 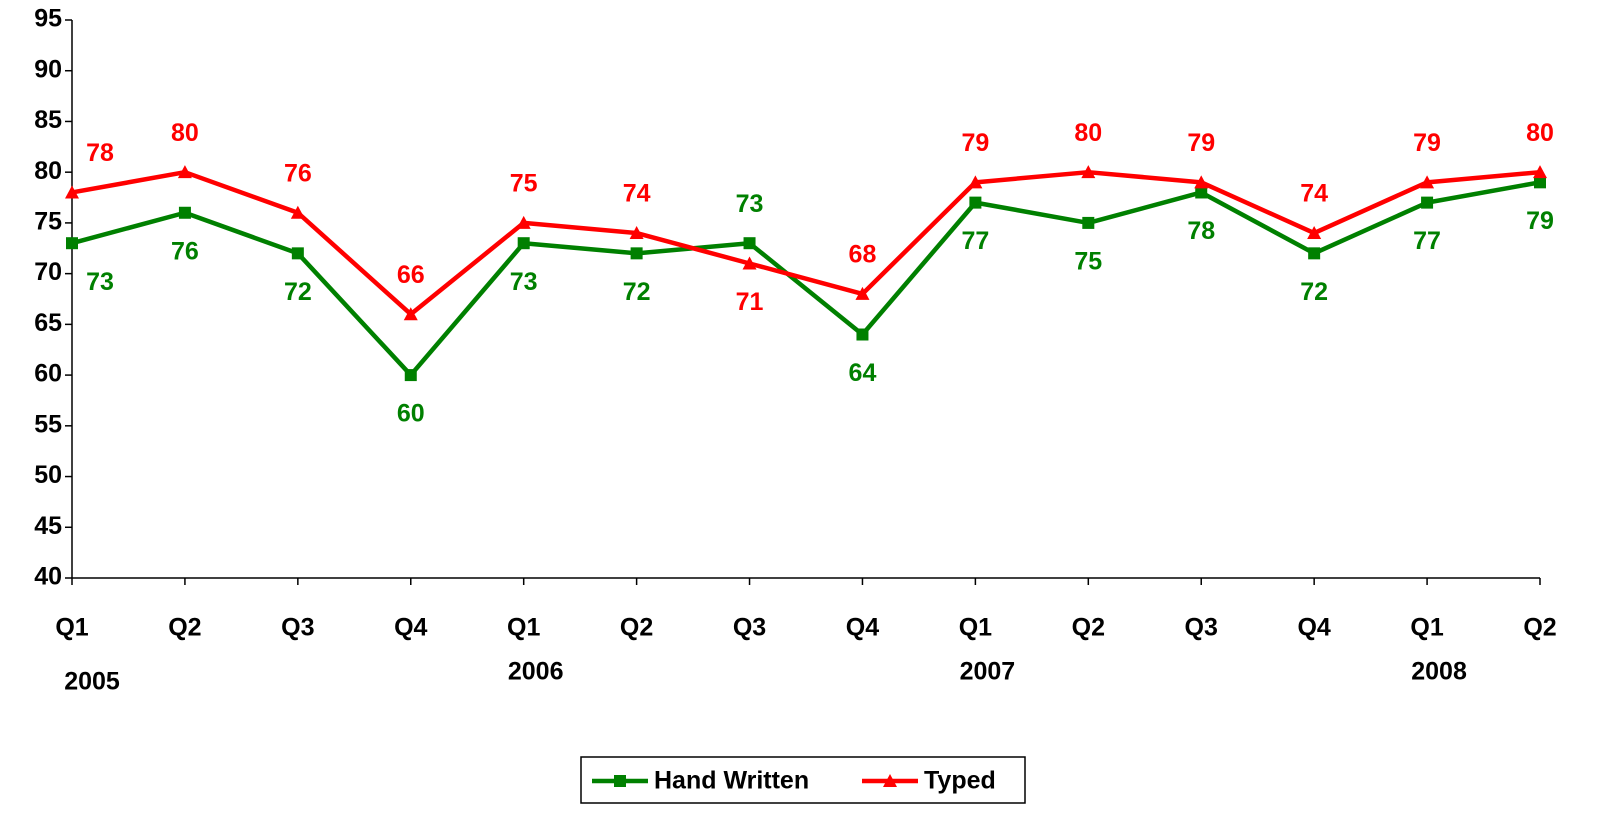 I want to click on y-tick-label: 90, so click(x=48, y=69).